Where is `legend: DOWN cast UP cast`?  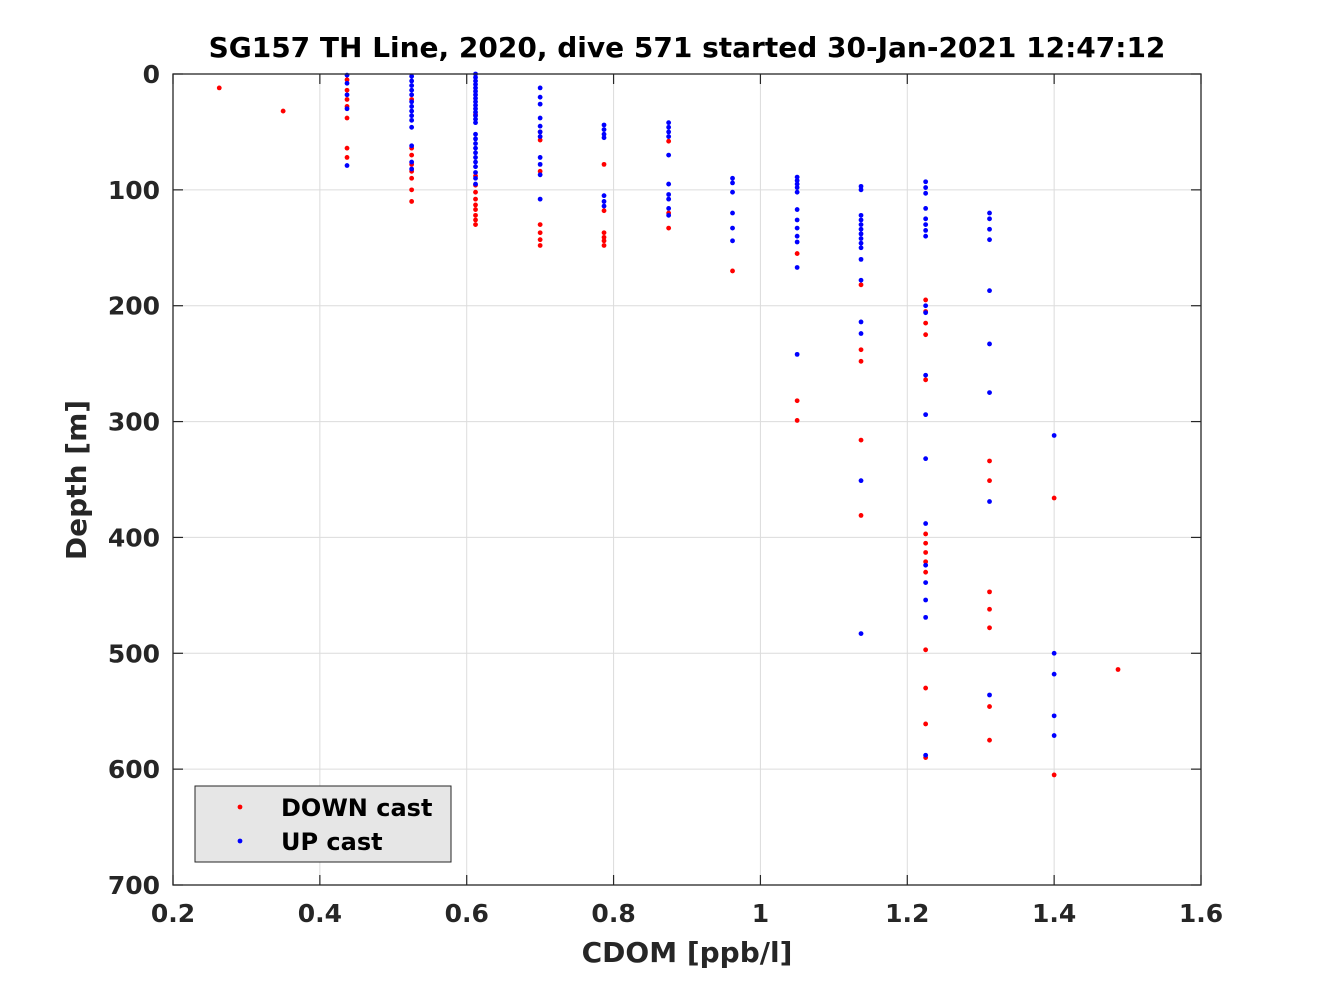
legend: DOWN cast UP cast is located at coordinates (323, 824).